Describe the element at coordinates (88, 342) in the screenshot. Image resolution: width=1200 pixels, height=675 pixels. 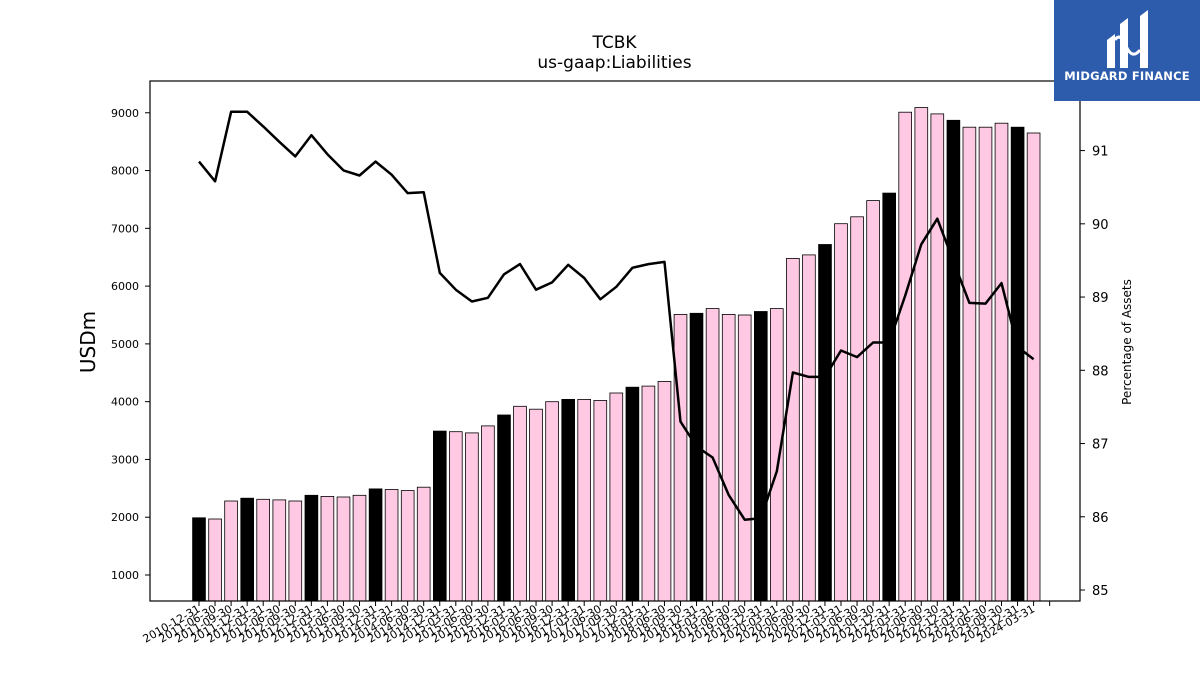
I see `y-axis-label: USDm` at that location.